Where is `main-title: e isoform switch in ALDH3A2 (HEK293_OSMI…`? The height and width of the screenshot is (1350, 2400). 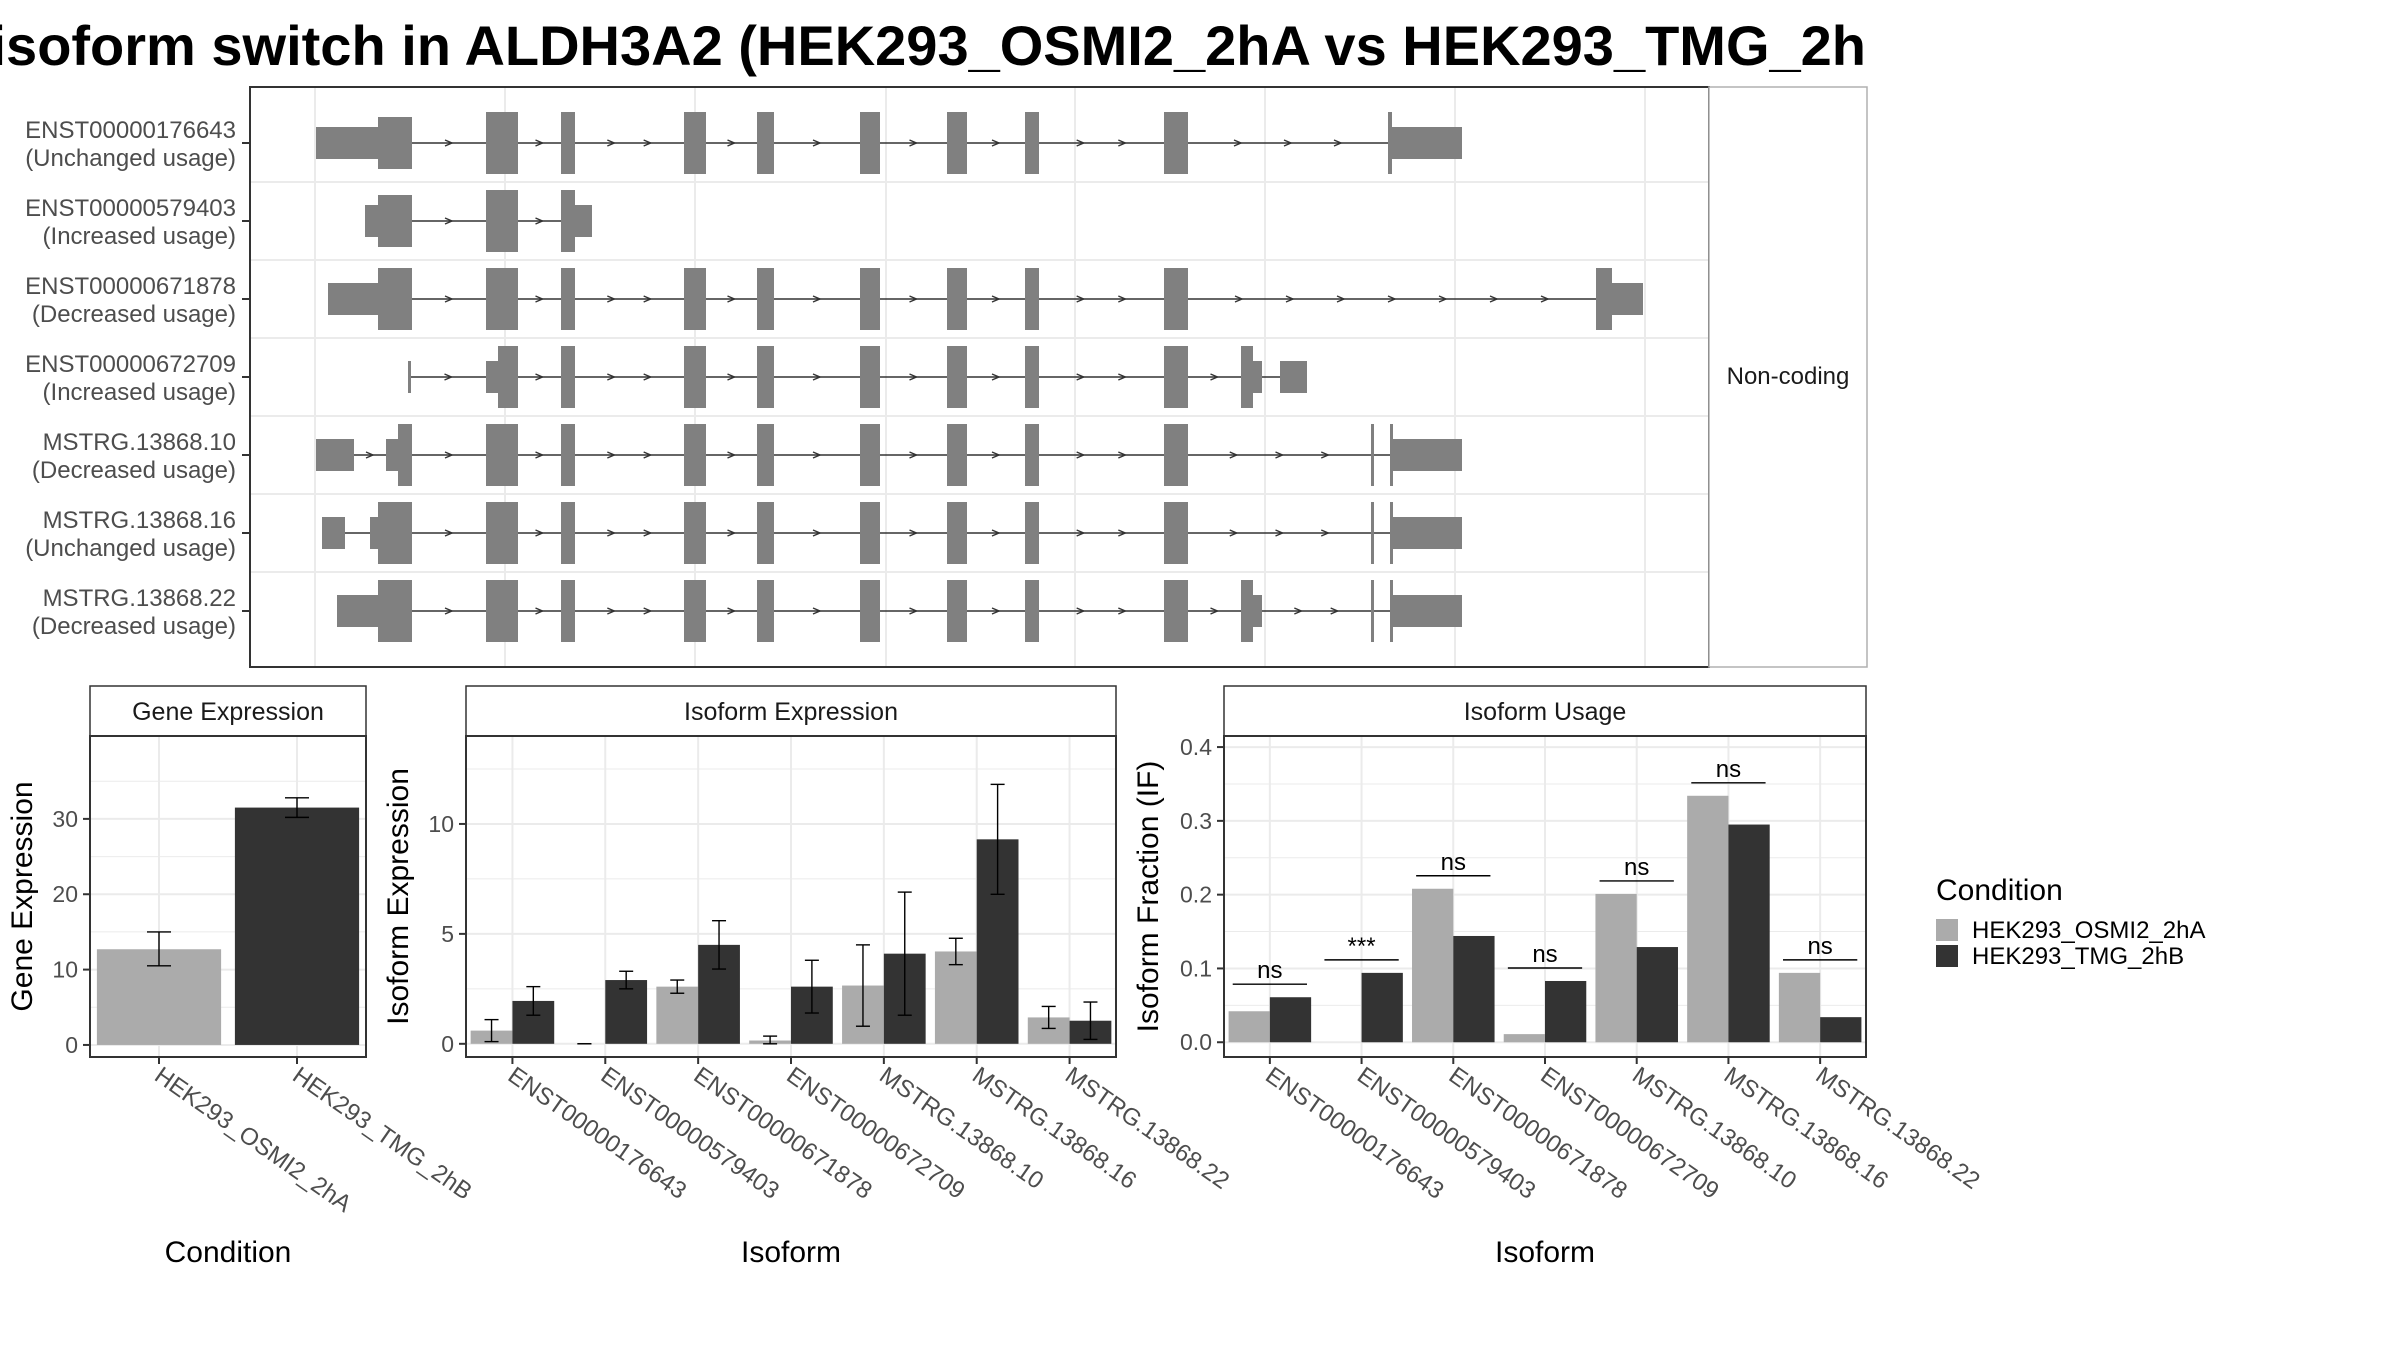
main-title: e isoform switch in ALDH3A2 (HEK293_OSMI… is located at coordinates (933, 46).